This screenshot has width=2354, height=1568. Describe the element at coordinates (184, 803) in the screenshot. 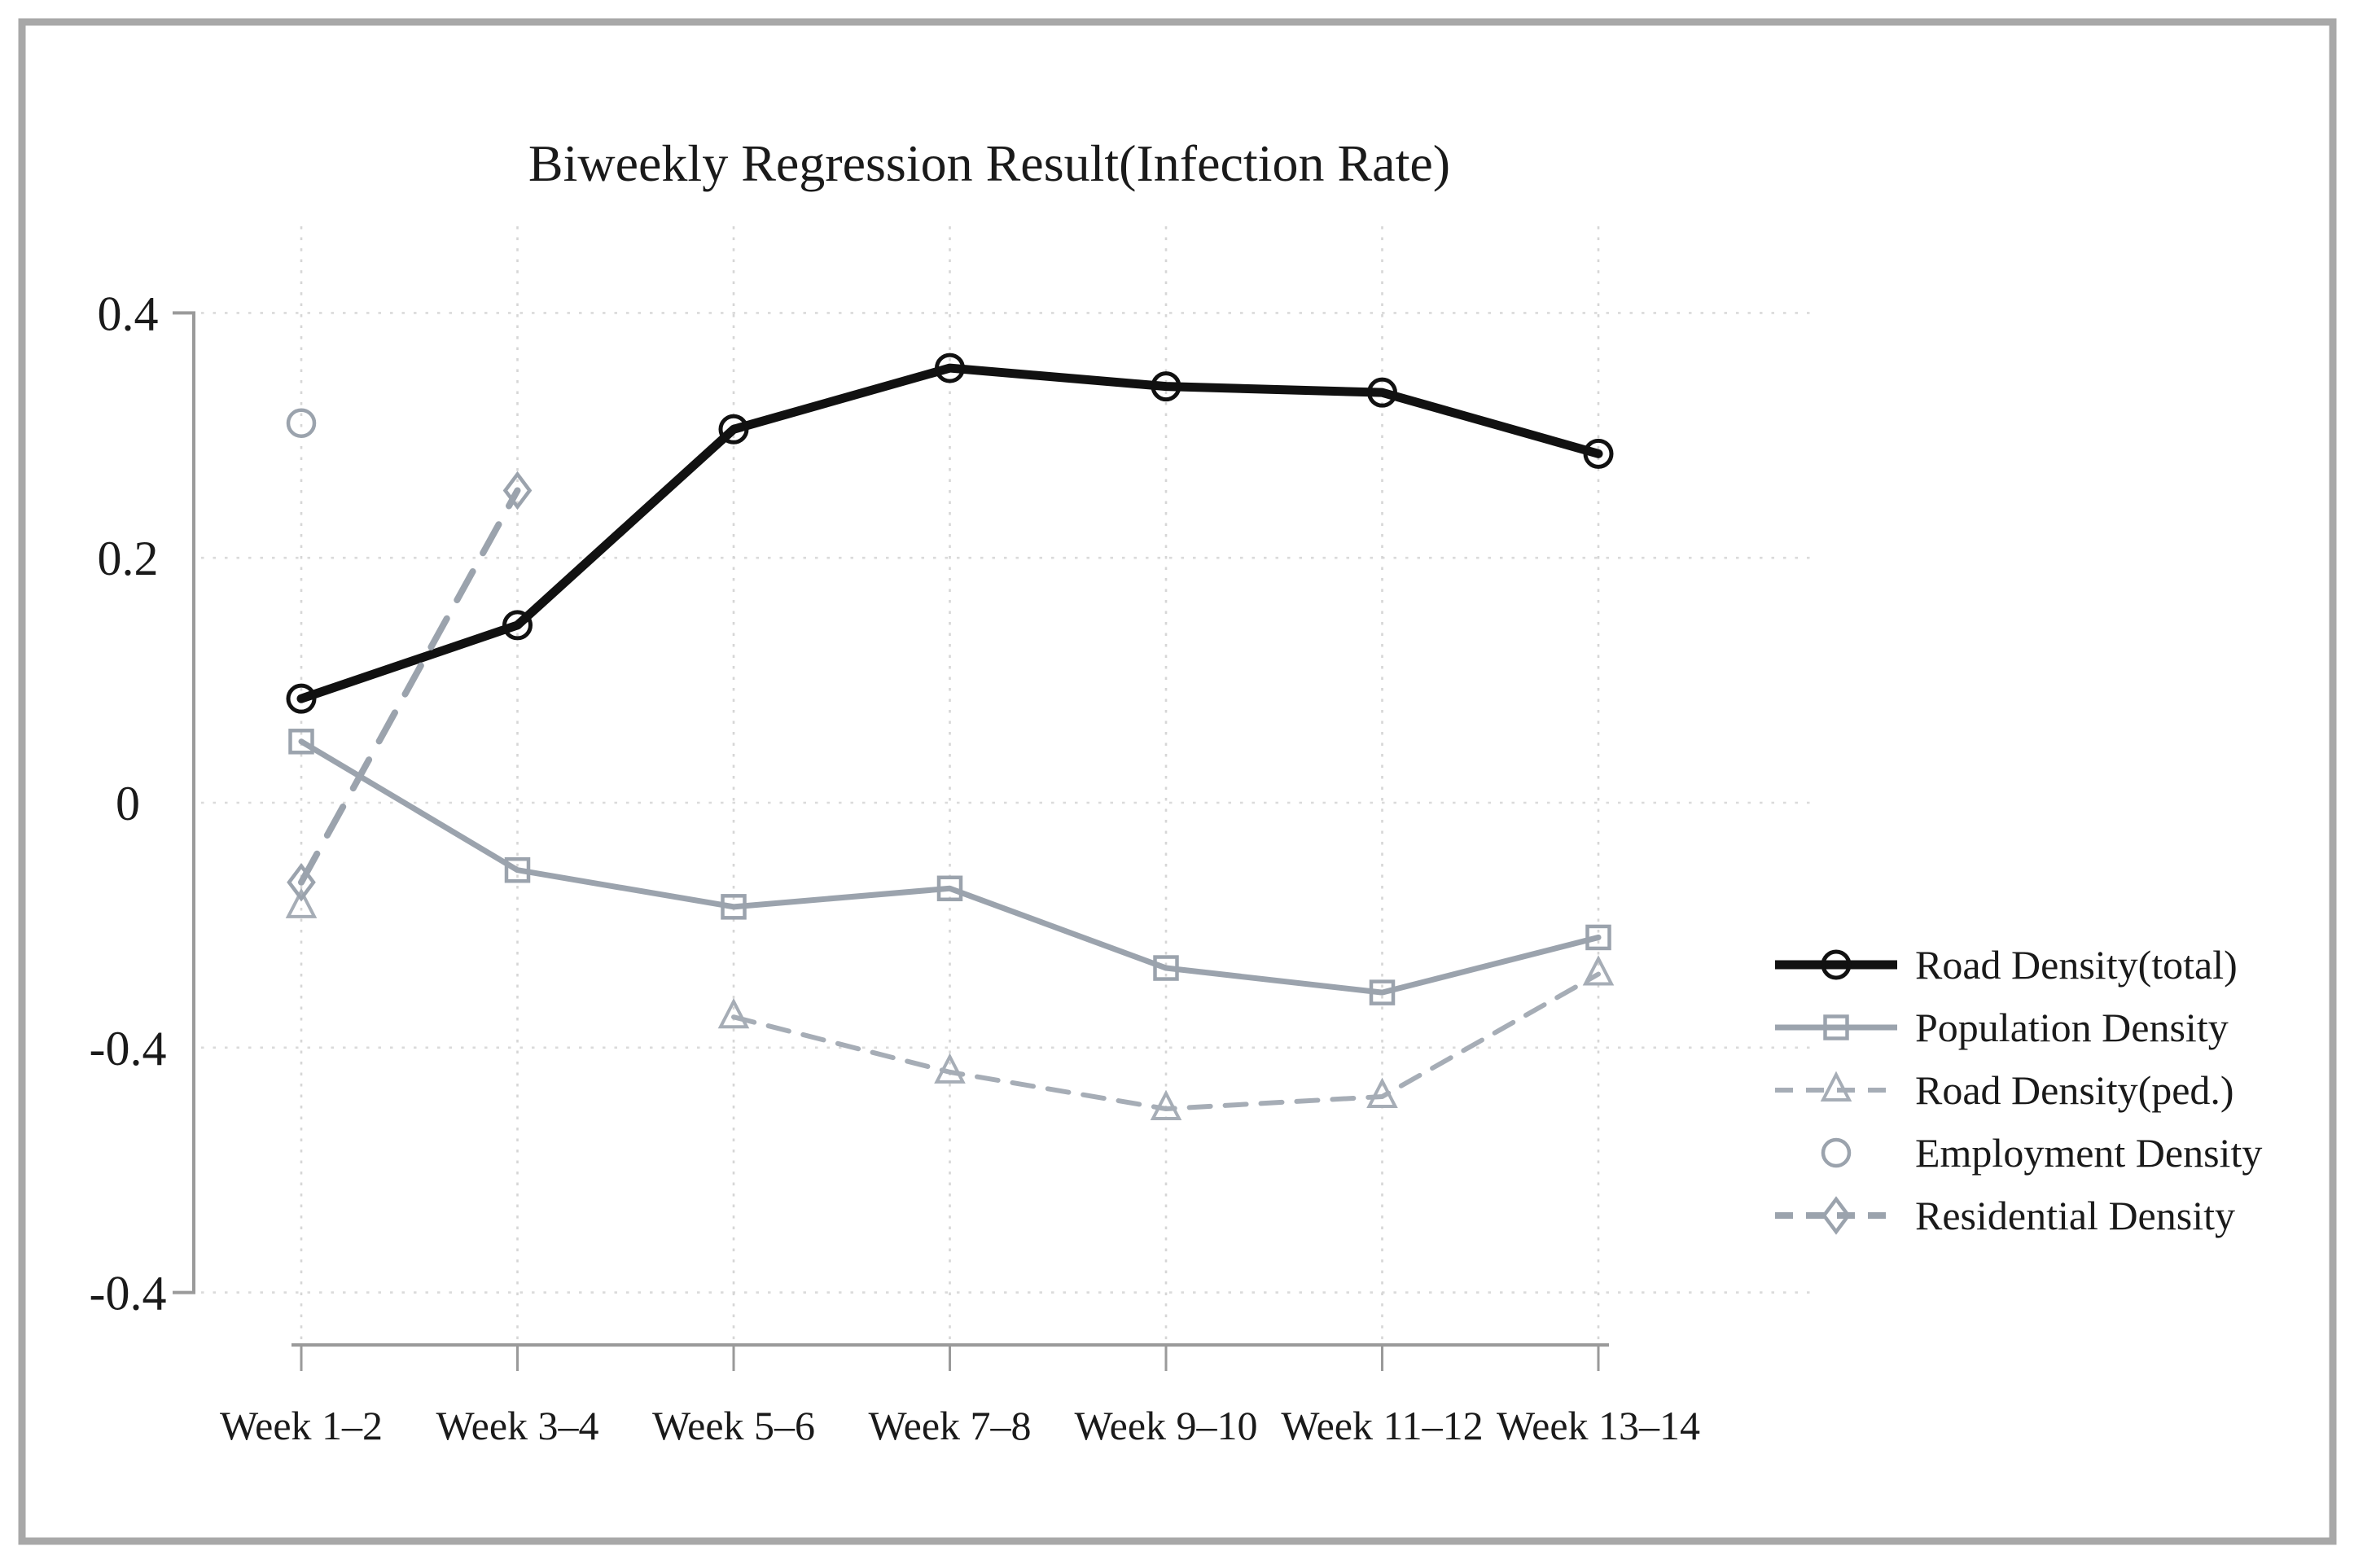

I see `y-axis-spine` at that location.